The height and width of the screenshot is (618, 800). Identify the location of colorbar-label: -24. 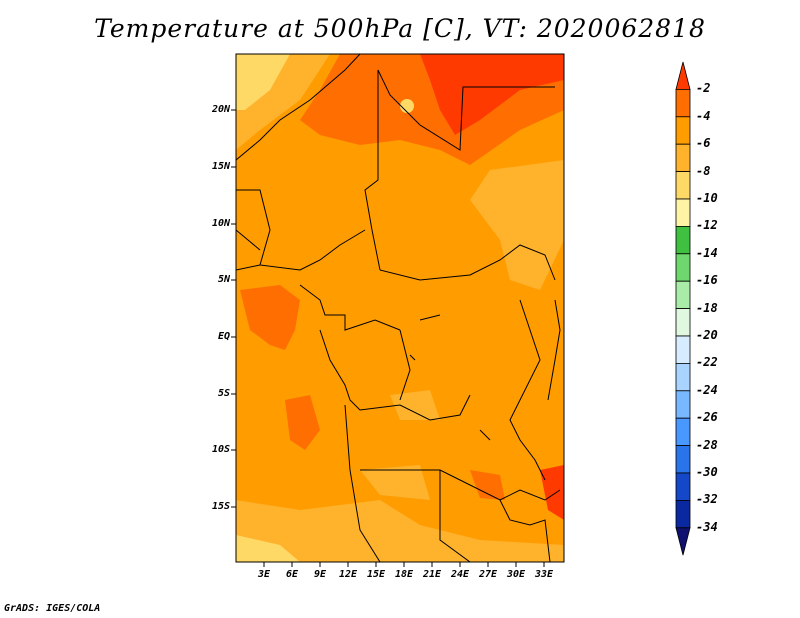
(707, 389).